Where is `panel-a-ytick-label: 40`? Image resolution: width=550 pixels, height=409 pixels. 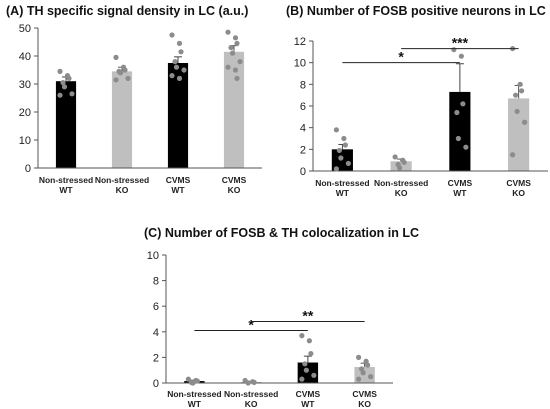
panel-a-ytick-label: 40 is located at coordinates (25, 57).